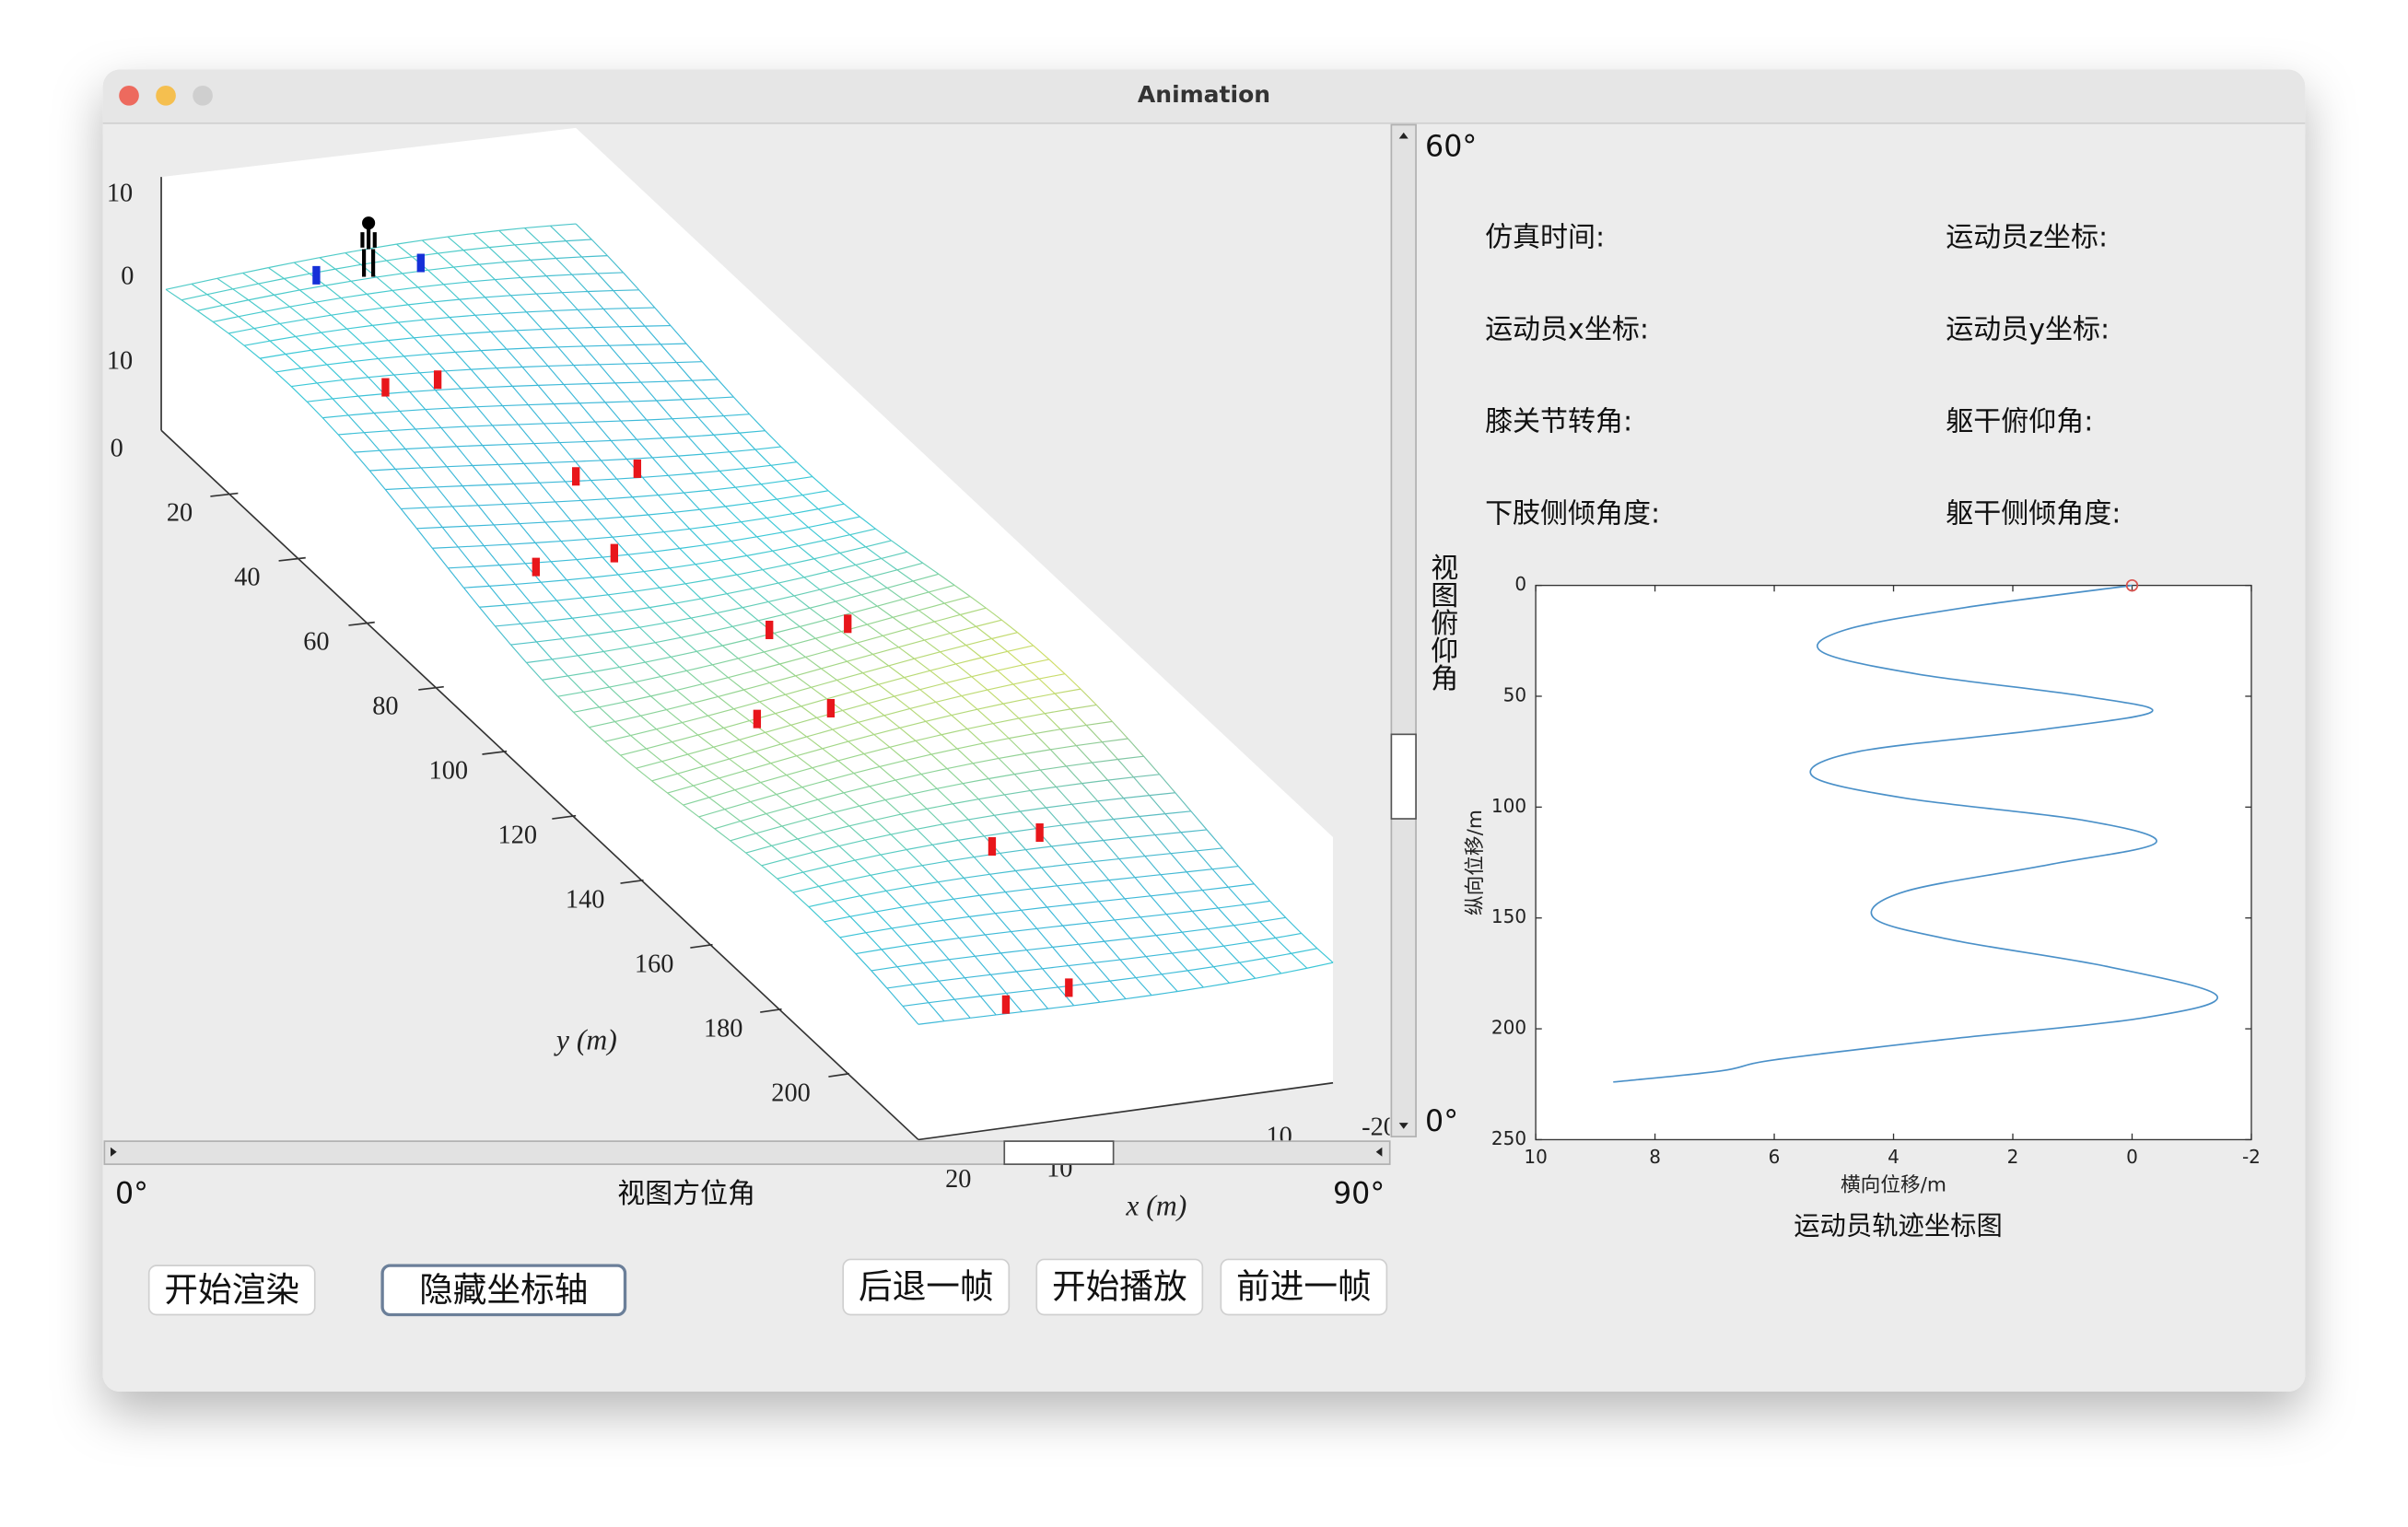 The height and width of the screenshot is (1527, 2408). I want to click on button-label: 隐藏坐标轴, so click(504, 1290).